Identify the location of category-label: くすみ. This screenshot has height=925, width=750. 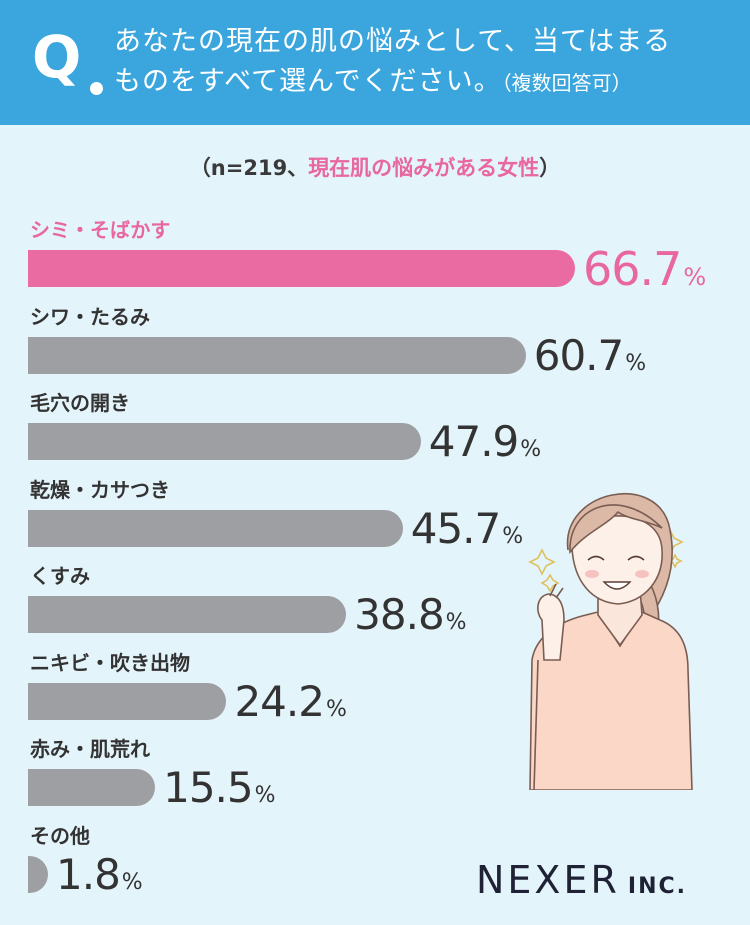
(60, 576).